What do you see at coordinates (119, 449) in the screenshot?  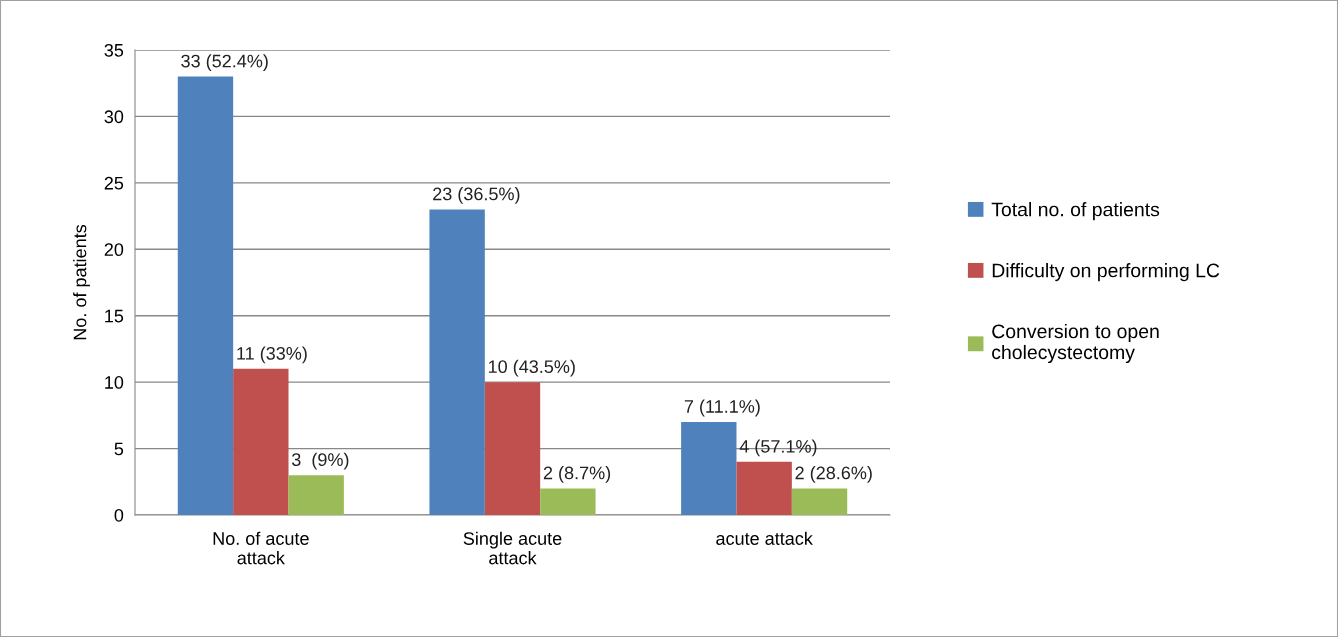 I see `y-tick-label: 5` at bounding box center [119, 449].